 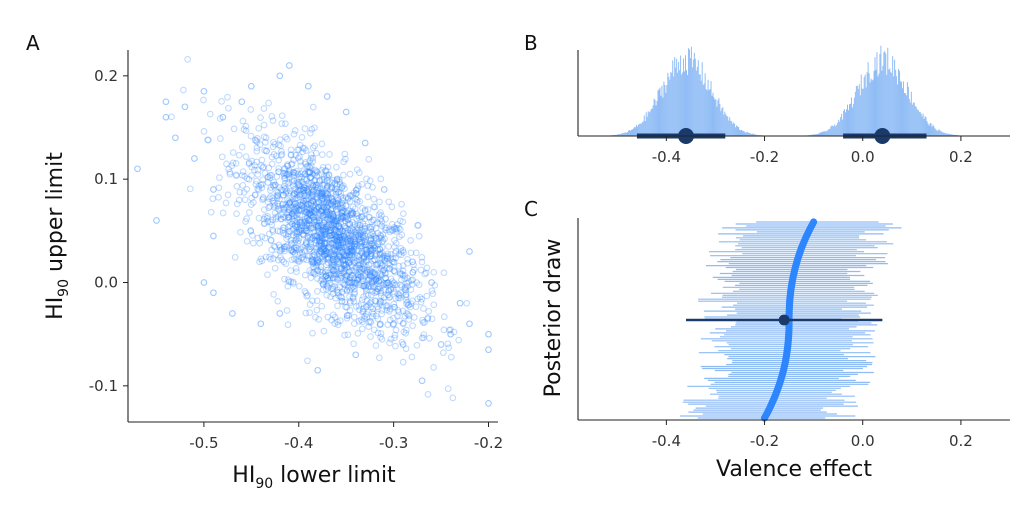 What do you see at coordinates (531, 43) in the screenshot?
I see `panel-label-b: B` at bounding box center [531, 43].